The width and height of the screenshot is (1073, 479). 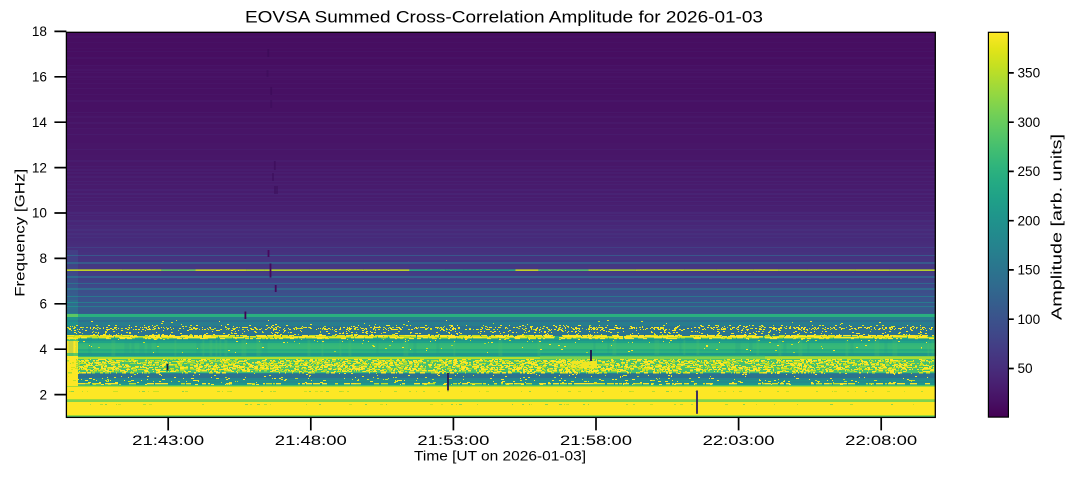 I want to click on svg-text: Time [UT on 2026-01-03], so click(x=500, y=456).